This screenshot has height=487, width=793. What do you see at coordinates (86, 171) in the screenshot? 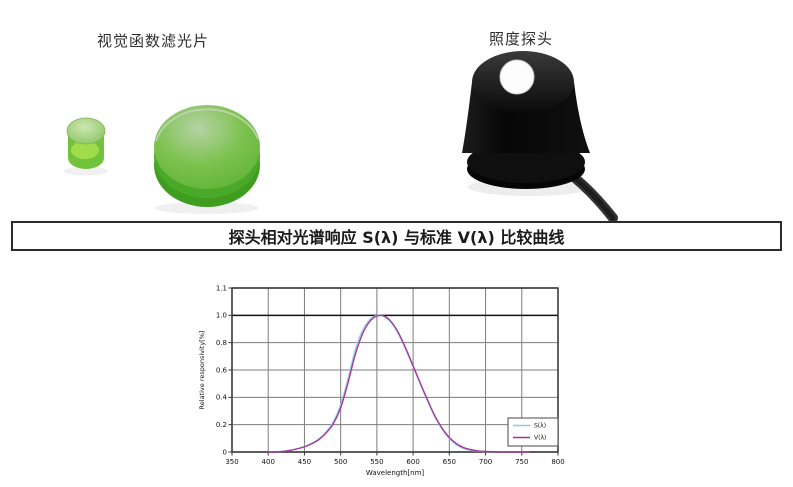
I see `small-filter-shadow` at bounding box center [86, 171].